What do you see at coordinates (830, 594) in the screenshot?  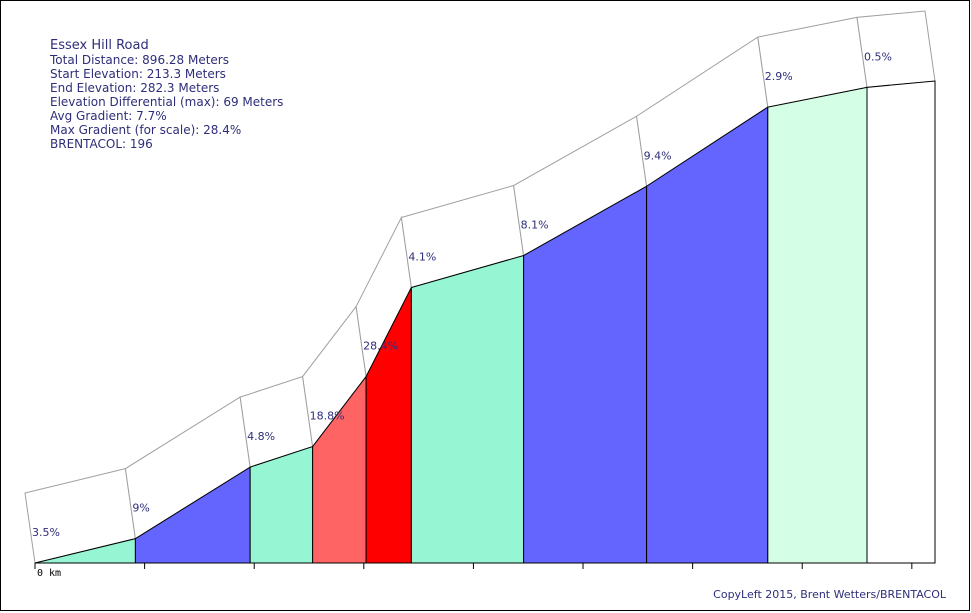 I see `copyright-text: CopyLeft 2015, Brent Wetters/BRENTACOL` at bounding box center [830, 594].